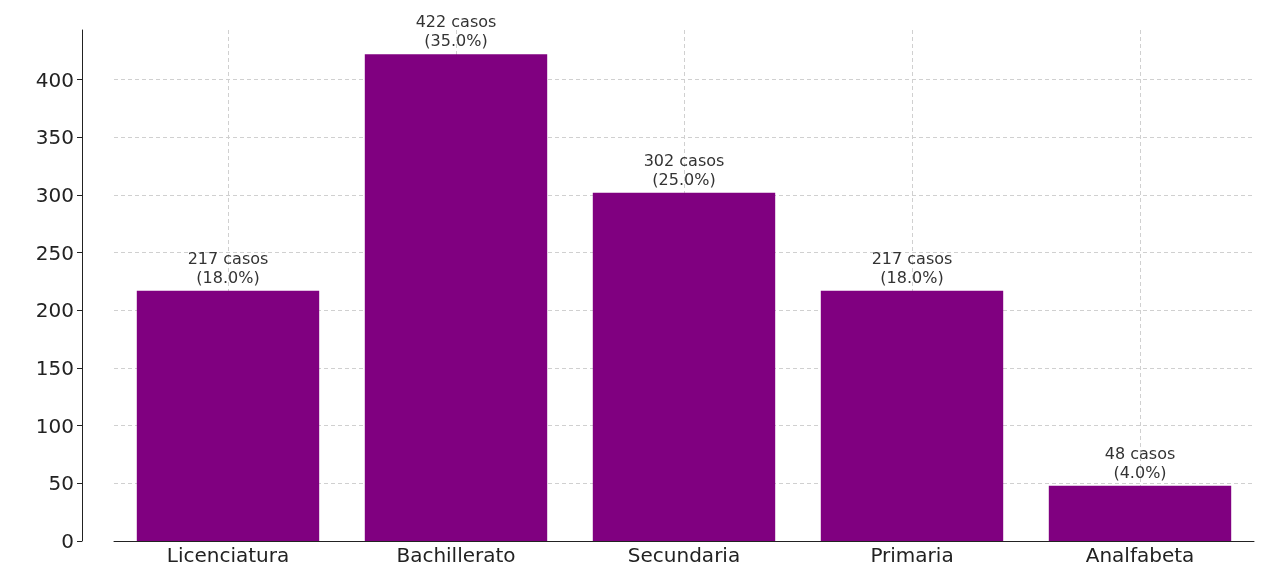 The image size is (1284, 571). I want to click on y-tick-label: 300, so click(54, 195).